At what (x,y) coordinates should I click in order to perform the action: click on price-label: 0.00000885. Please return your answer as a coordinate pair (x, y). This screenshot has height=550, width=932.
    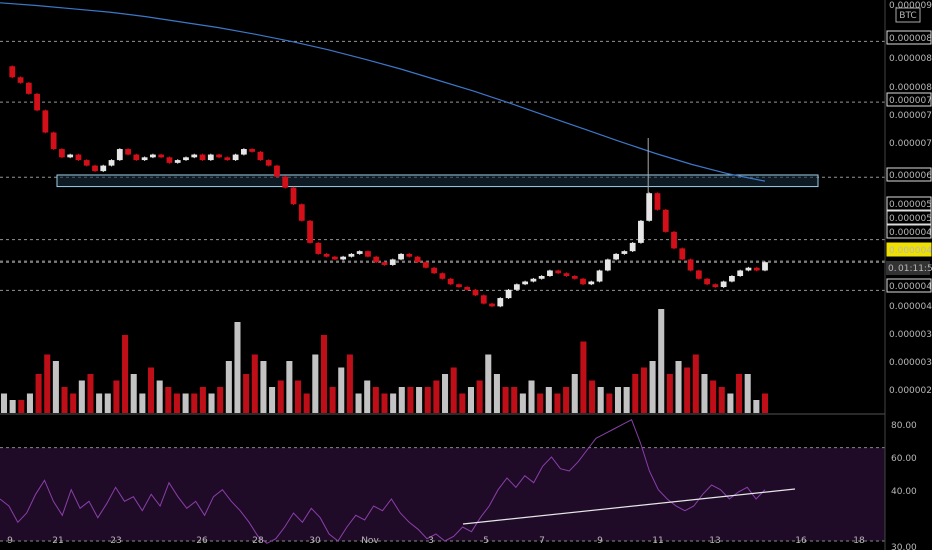
    Looking at the image, I should click on (910, 39).